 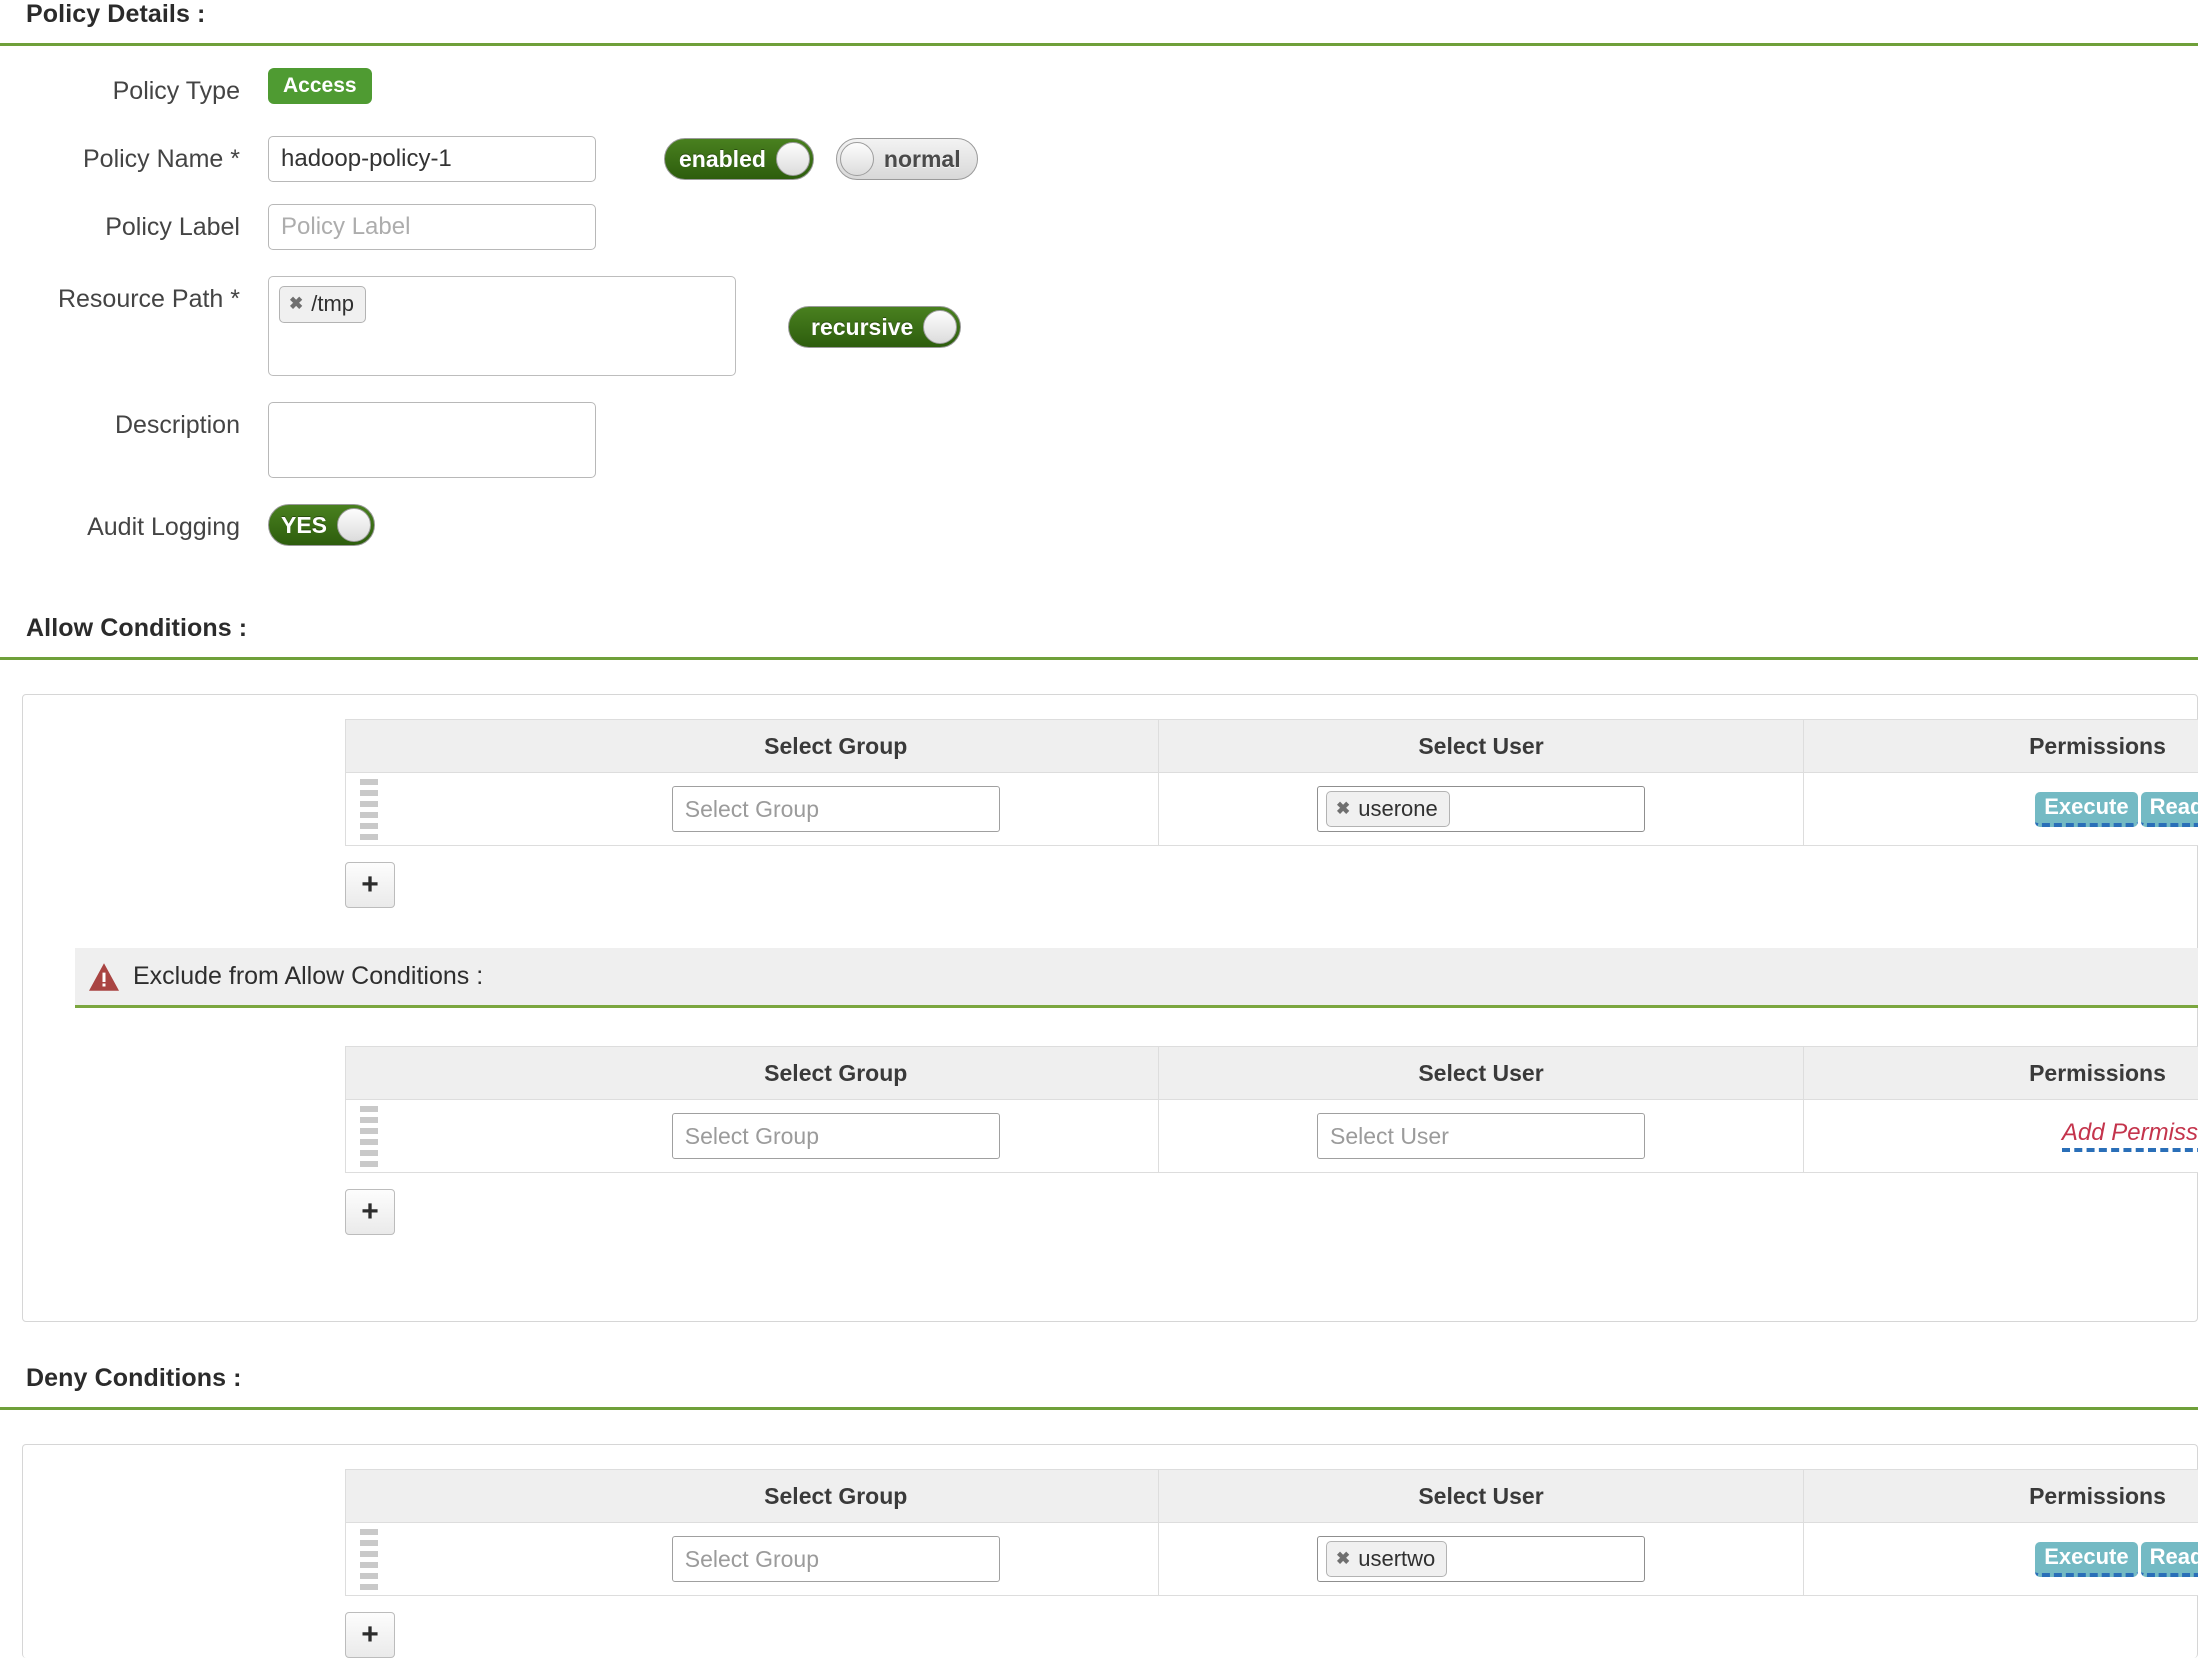 I want to click on deny-conditions-panel: Select Group Select User Permissions, so click(x=1110, y=1551).